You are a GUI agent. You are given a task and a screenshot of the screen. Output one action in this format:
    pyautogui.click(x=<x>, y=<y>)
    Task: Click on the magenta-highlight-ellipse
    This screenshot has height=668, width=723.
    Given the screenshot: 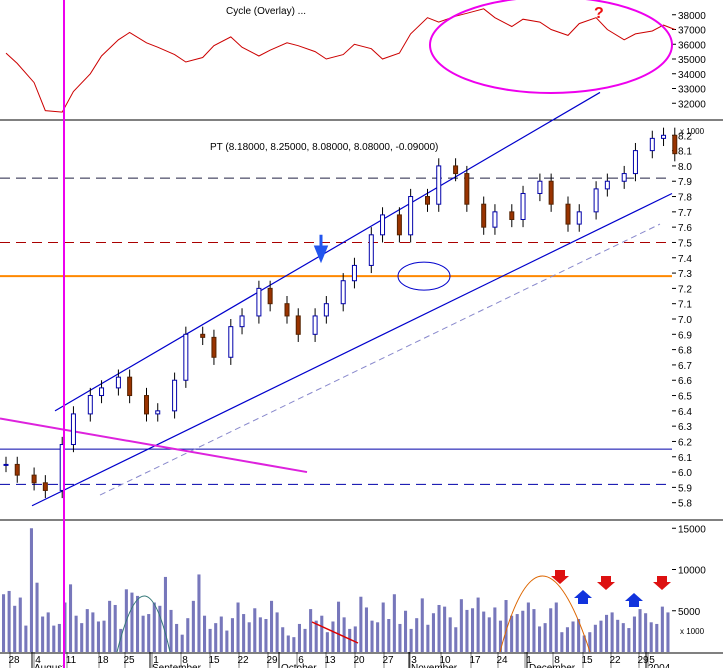 What is the action you would take?
    pyautogui.click(x=551, y=47)
    